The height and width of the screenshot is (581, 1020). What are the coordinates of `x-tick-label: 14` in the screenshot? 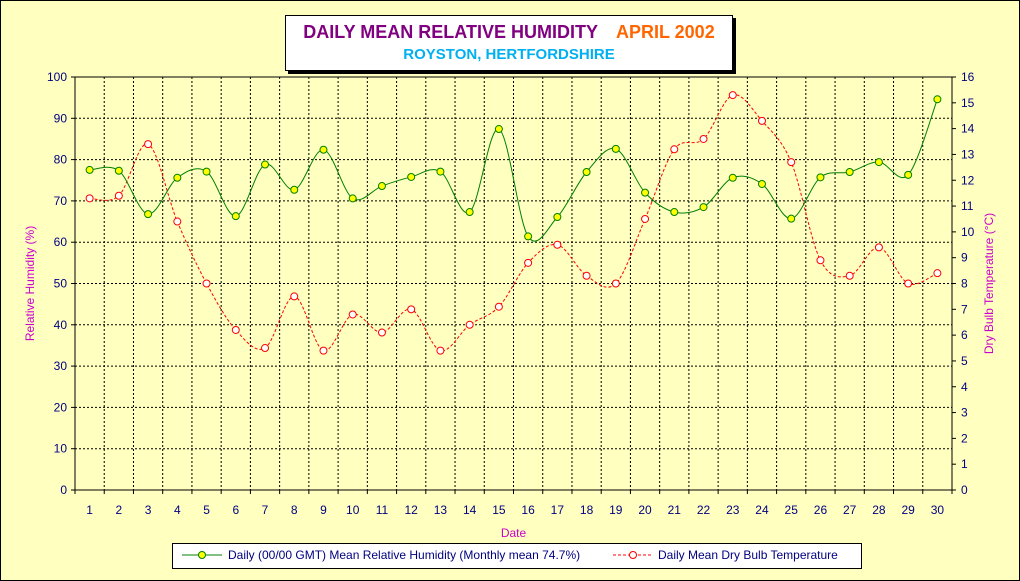 It's located at (470, 510).